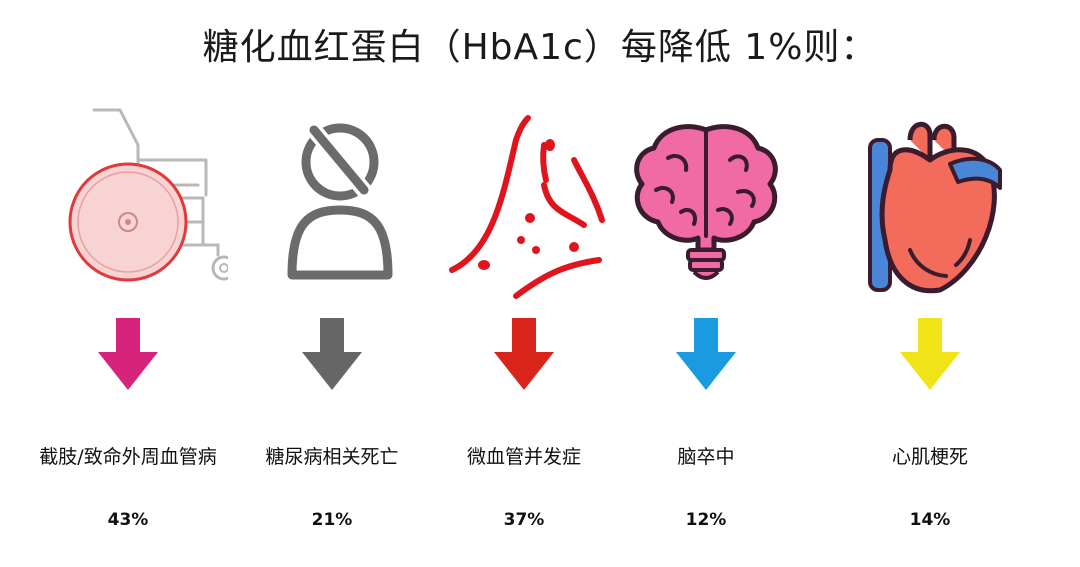 The width and height of the screenshot is (1080, 567). I want to click on outcome-myocardial-infarction: 心肌梗死 14%, so click(930, 325).